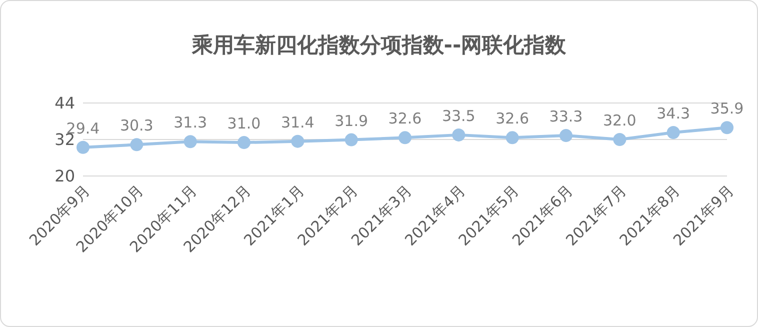 The width and height of the screenshot is (758, 327). I want to click on data-label: 31.9, so click(351, 121).